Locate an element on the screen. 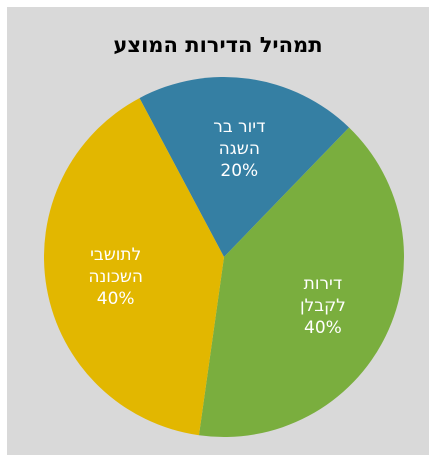 This screenshot has width=436, height=461. slice-label: דיור בר השגה 20% is located at coordinates (239, 149).